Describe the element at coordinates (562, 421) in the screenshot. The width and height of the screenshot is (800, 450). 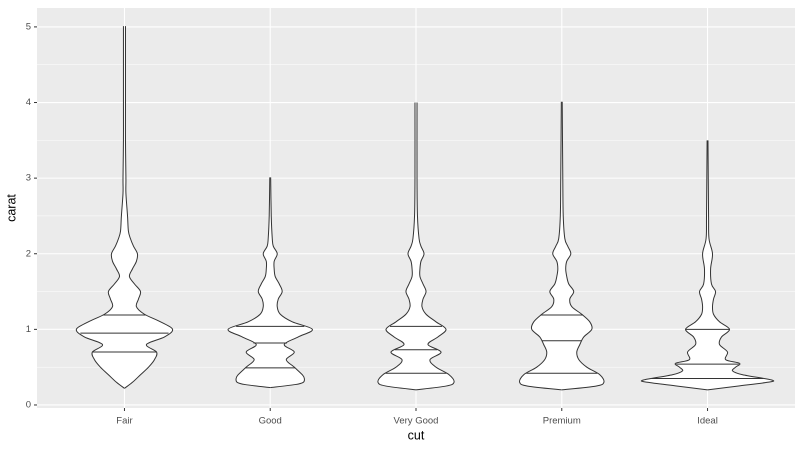
I see `x-tick-label: Premium` at that location.